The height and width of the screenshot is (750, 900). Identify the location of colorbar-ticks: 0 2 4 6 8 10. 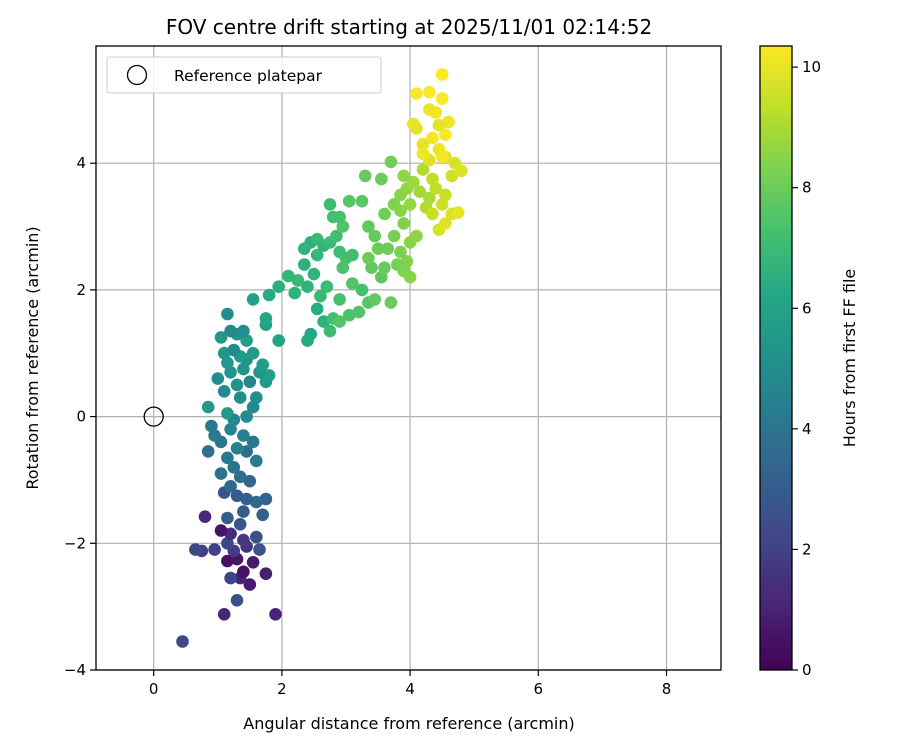
(806, 368).